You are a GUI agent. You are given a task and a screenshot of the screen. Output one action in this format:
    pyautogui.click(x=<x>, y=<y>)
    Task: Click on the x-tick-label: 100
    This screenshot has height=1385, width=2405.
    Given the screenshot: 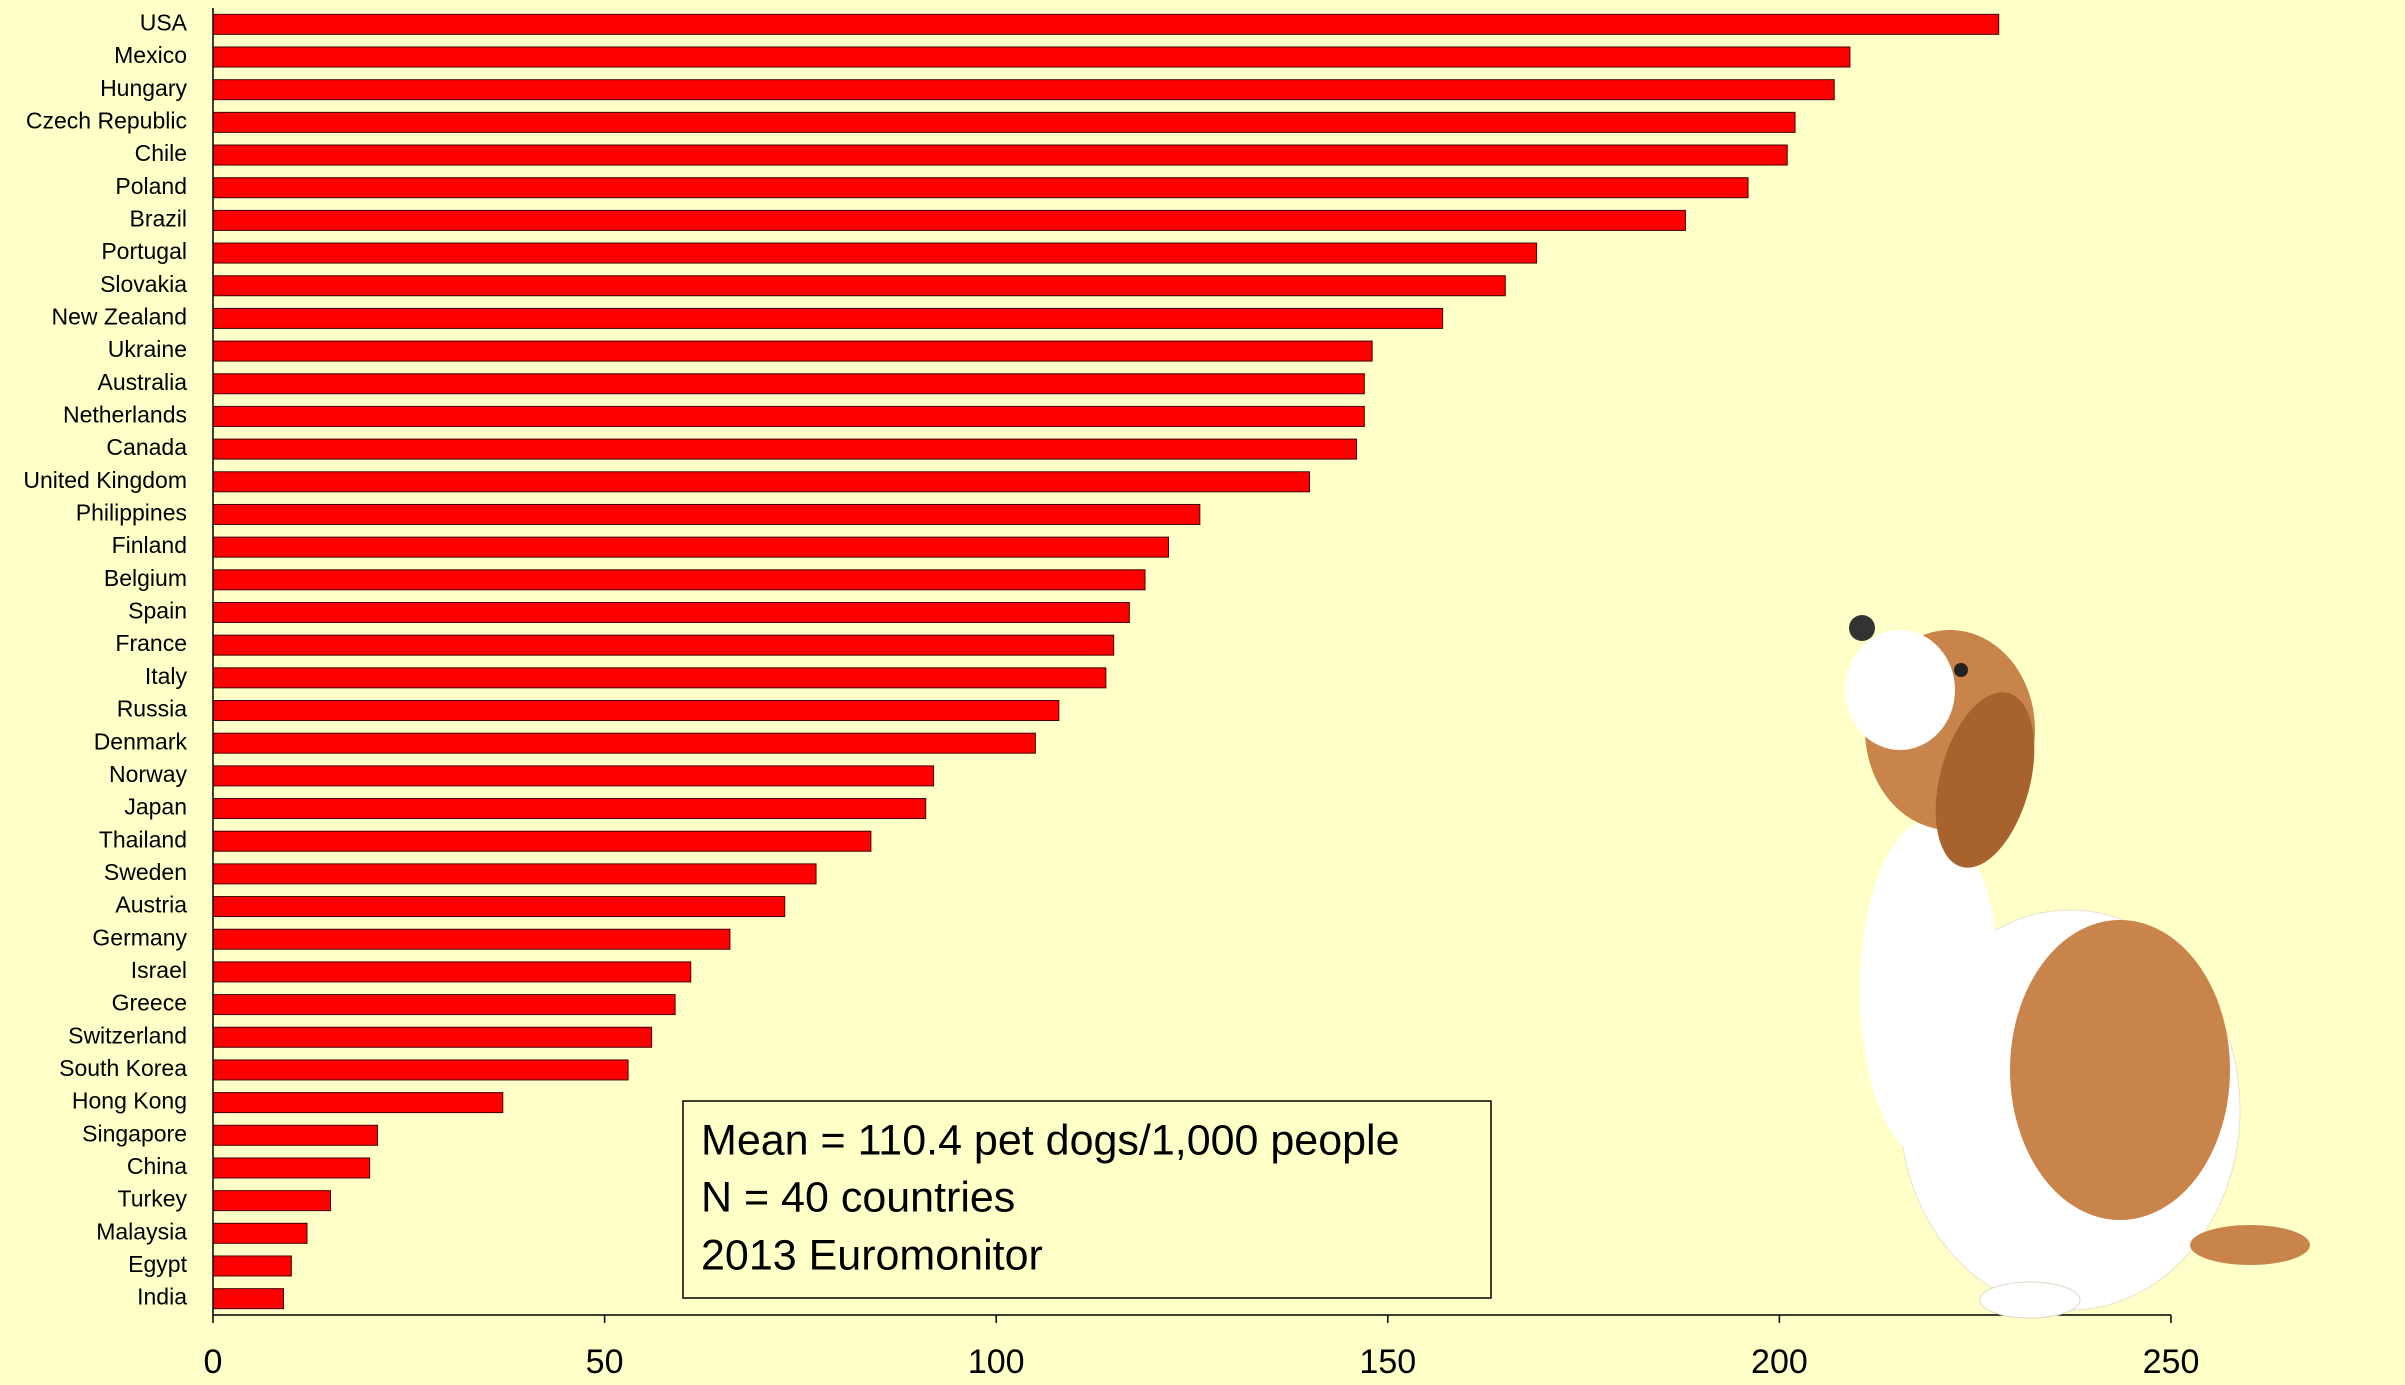 What is the action you would take?
    pyautogui.click(x=996, y=1362)
    